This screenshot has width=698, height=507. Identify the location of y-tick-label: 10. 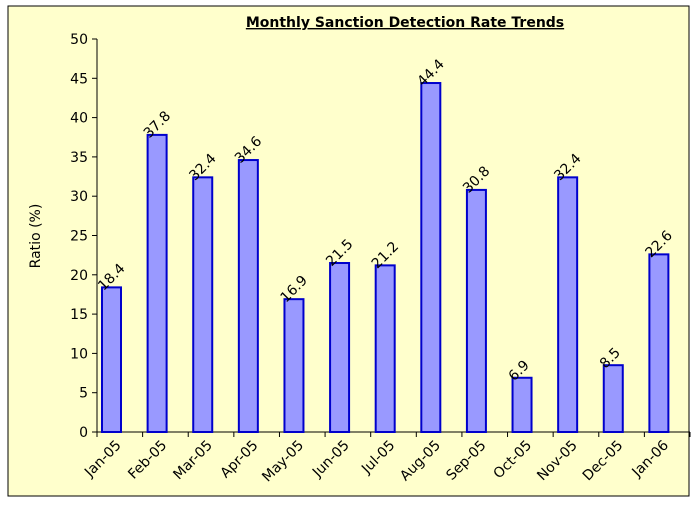
(79, 354).